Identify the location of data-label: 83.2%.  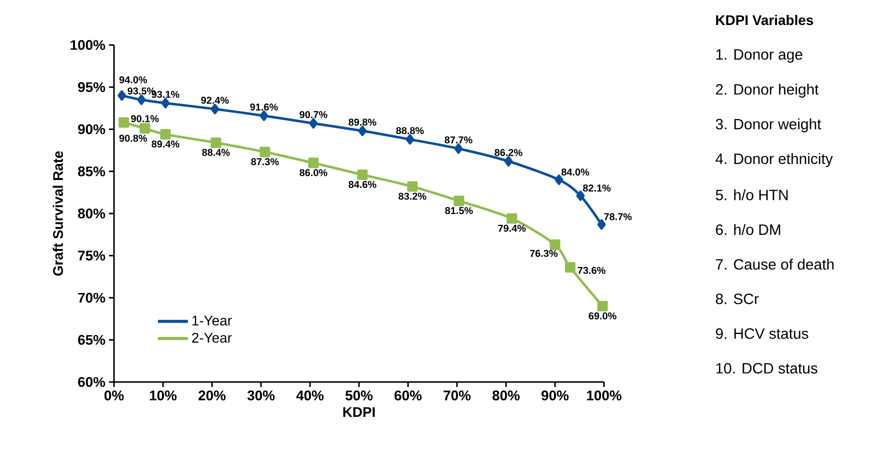
(412, 196).